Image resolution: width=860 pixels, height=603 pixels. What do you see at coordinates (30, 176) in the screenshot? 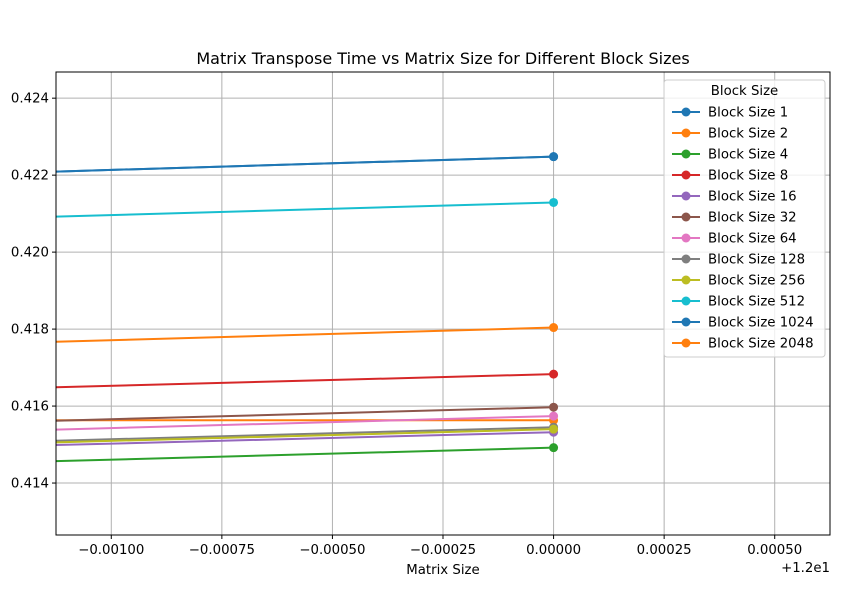
I see `y-tick-label: 0.422` at bounding box center [30, 176].